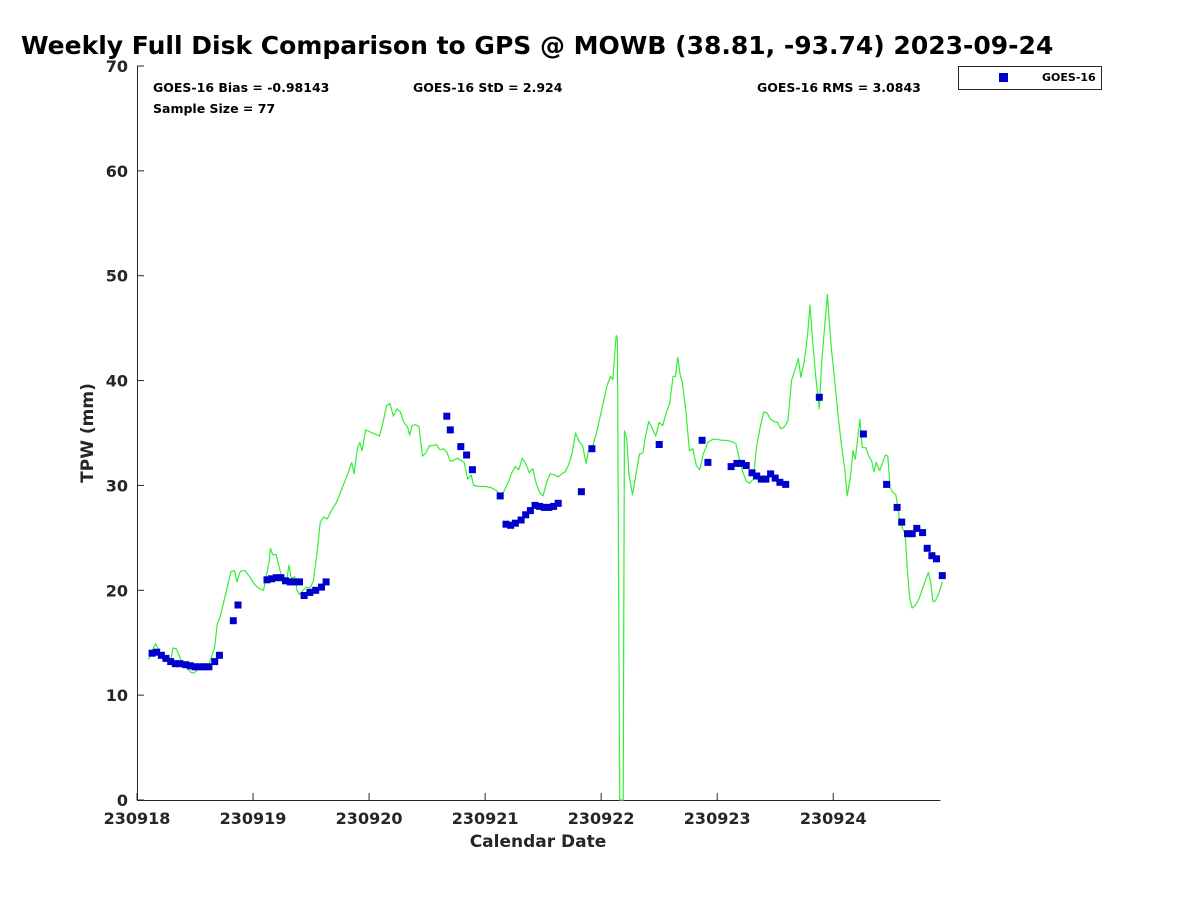 Image resolution: width=1200 pixels, height=900 pixels. I want to click on legend-box, so click(1030, 78).